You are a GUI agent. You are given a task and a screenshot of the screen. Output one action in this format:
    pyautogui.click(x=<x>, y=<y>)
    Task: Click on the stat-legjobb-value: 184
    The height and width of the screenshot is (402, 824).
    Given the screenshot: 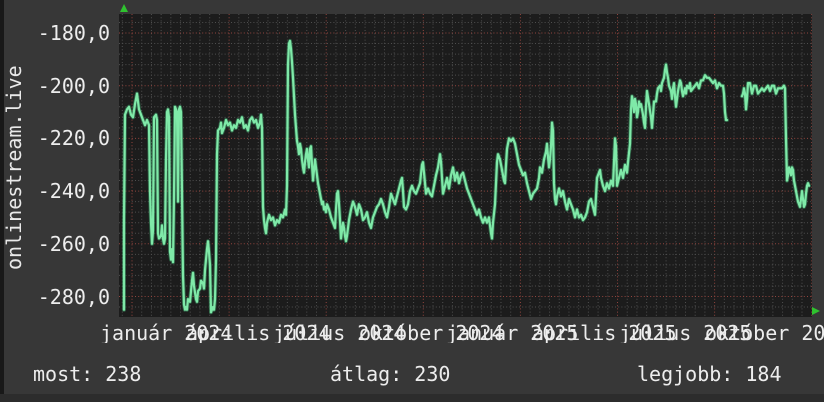 What is the action you would take?
    pyautogui.click(x=763, y=374)
    